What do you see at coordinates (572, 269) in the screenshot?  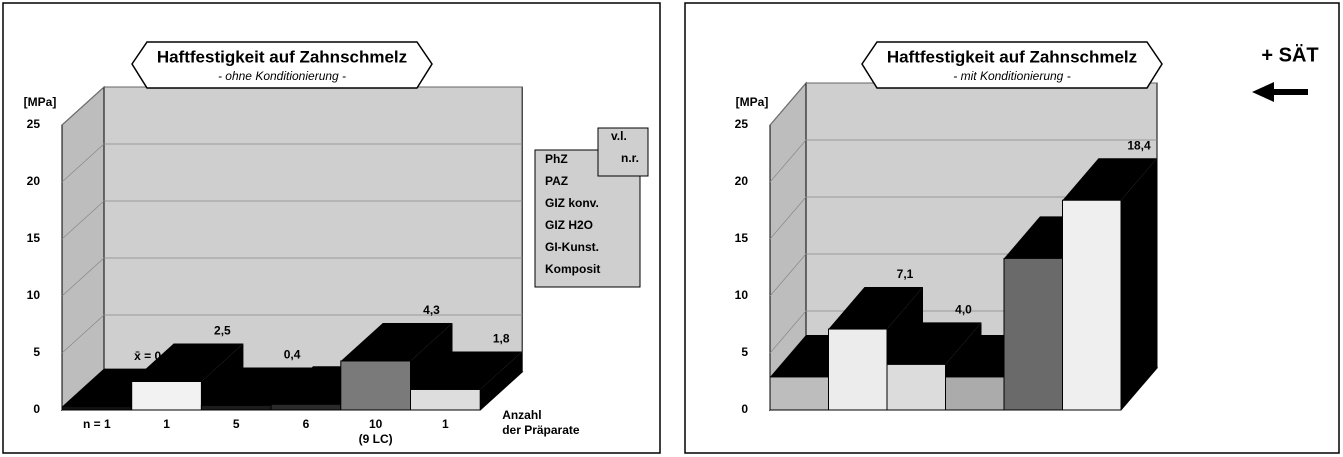 I see `legend-item: Komposit` at bounding box center [572, 269].